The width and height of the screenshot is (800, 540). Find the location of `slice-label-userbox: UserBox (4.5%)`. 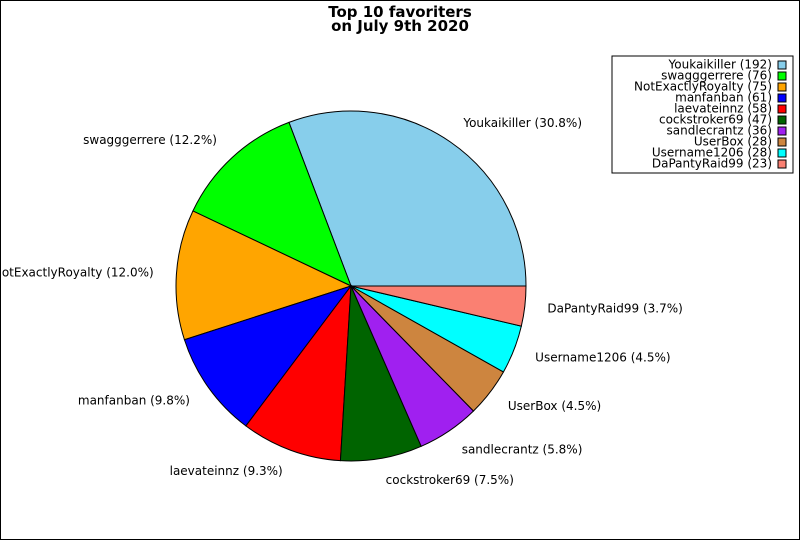

slice-label-userbox: UserBox (4.5%) is located at coordinates (554, 406).